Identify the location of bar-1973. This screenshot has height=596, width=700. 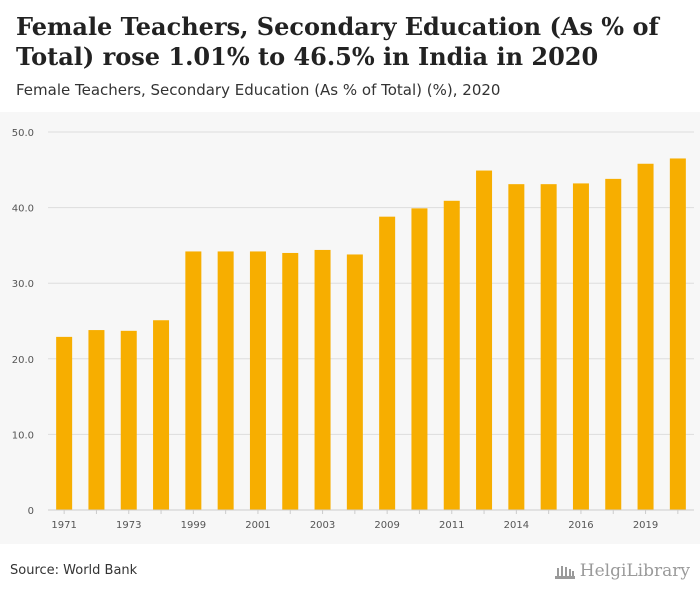
(128, 420).